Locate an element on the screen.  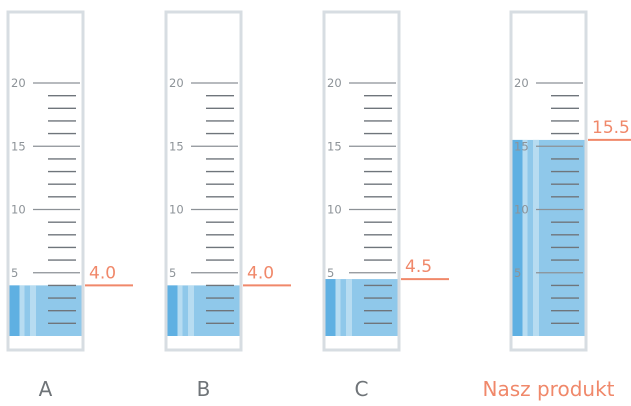
cylinder-label: C is located at coordinates (362, 389).